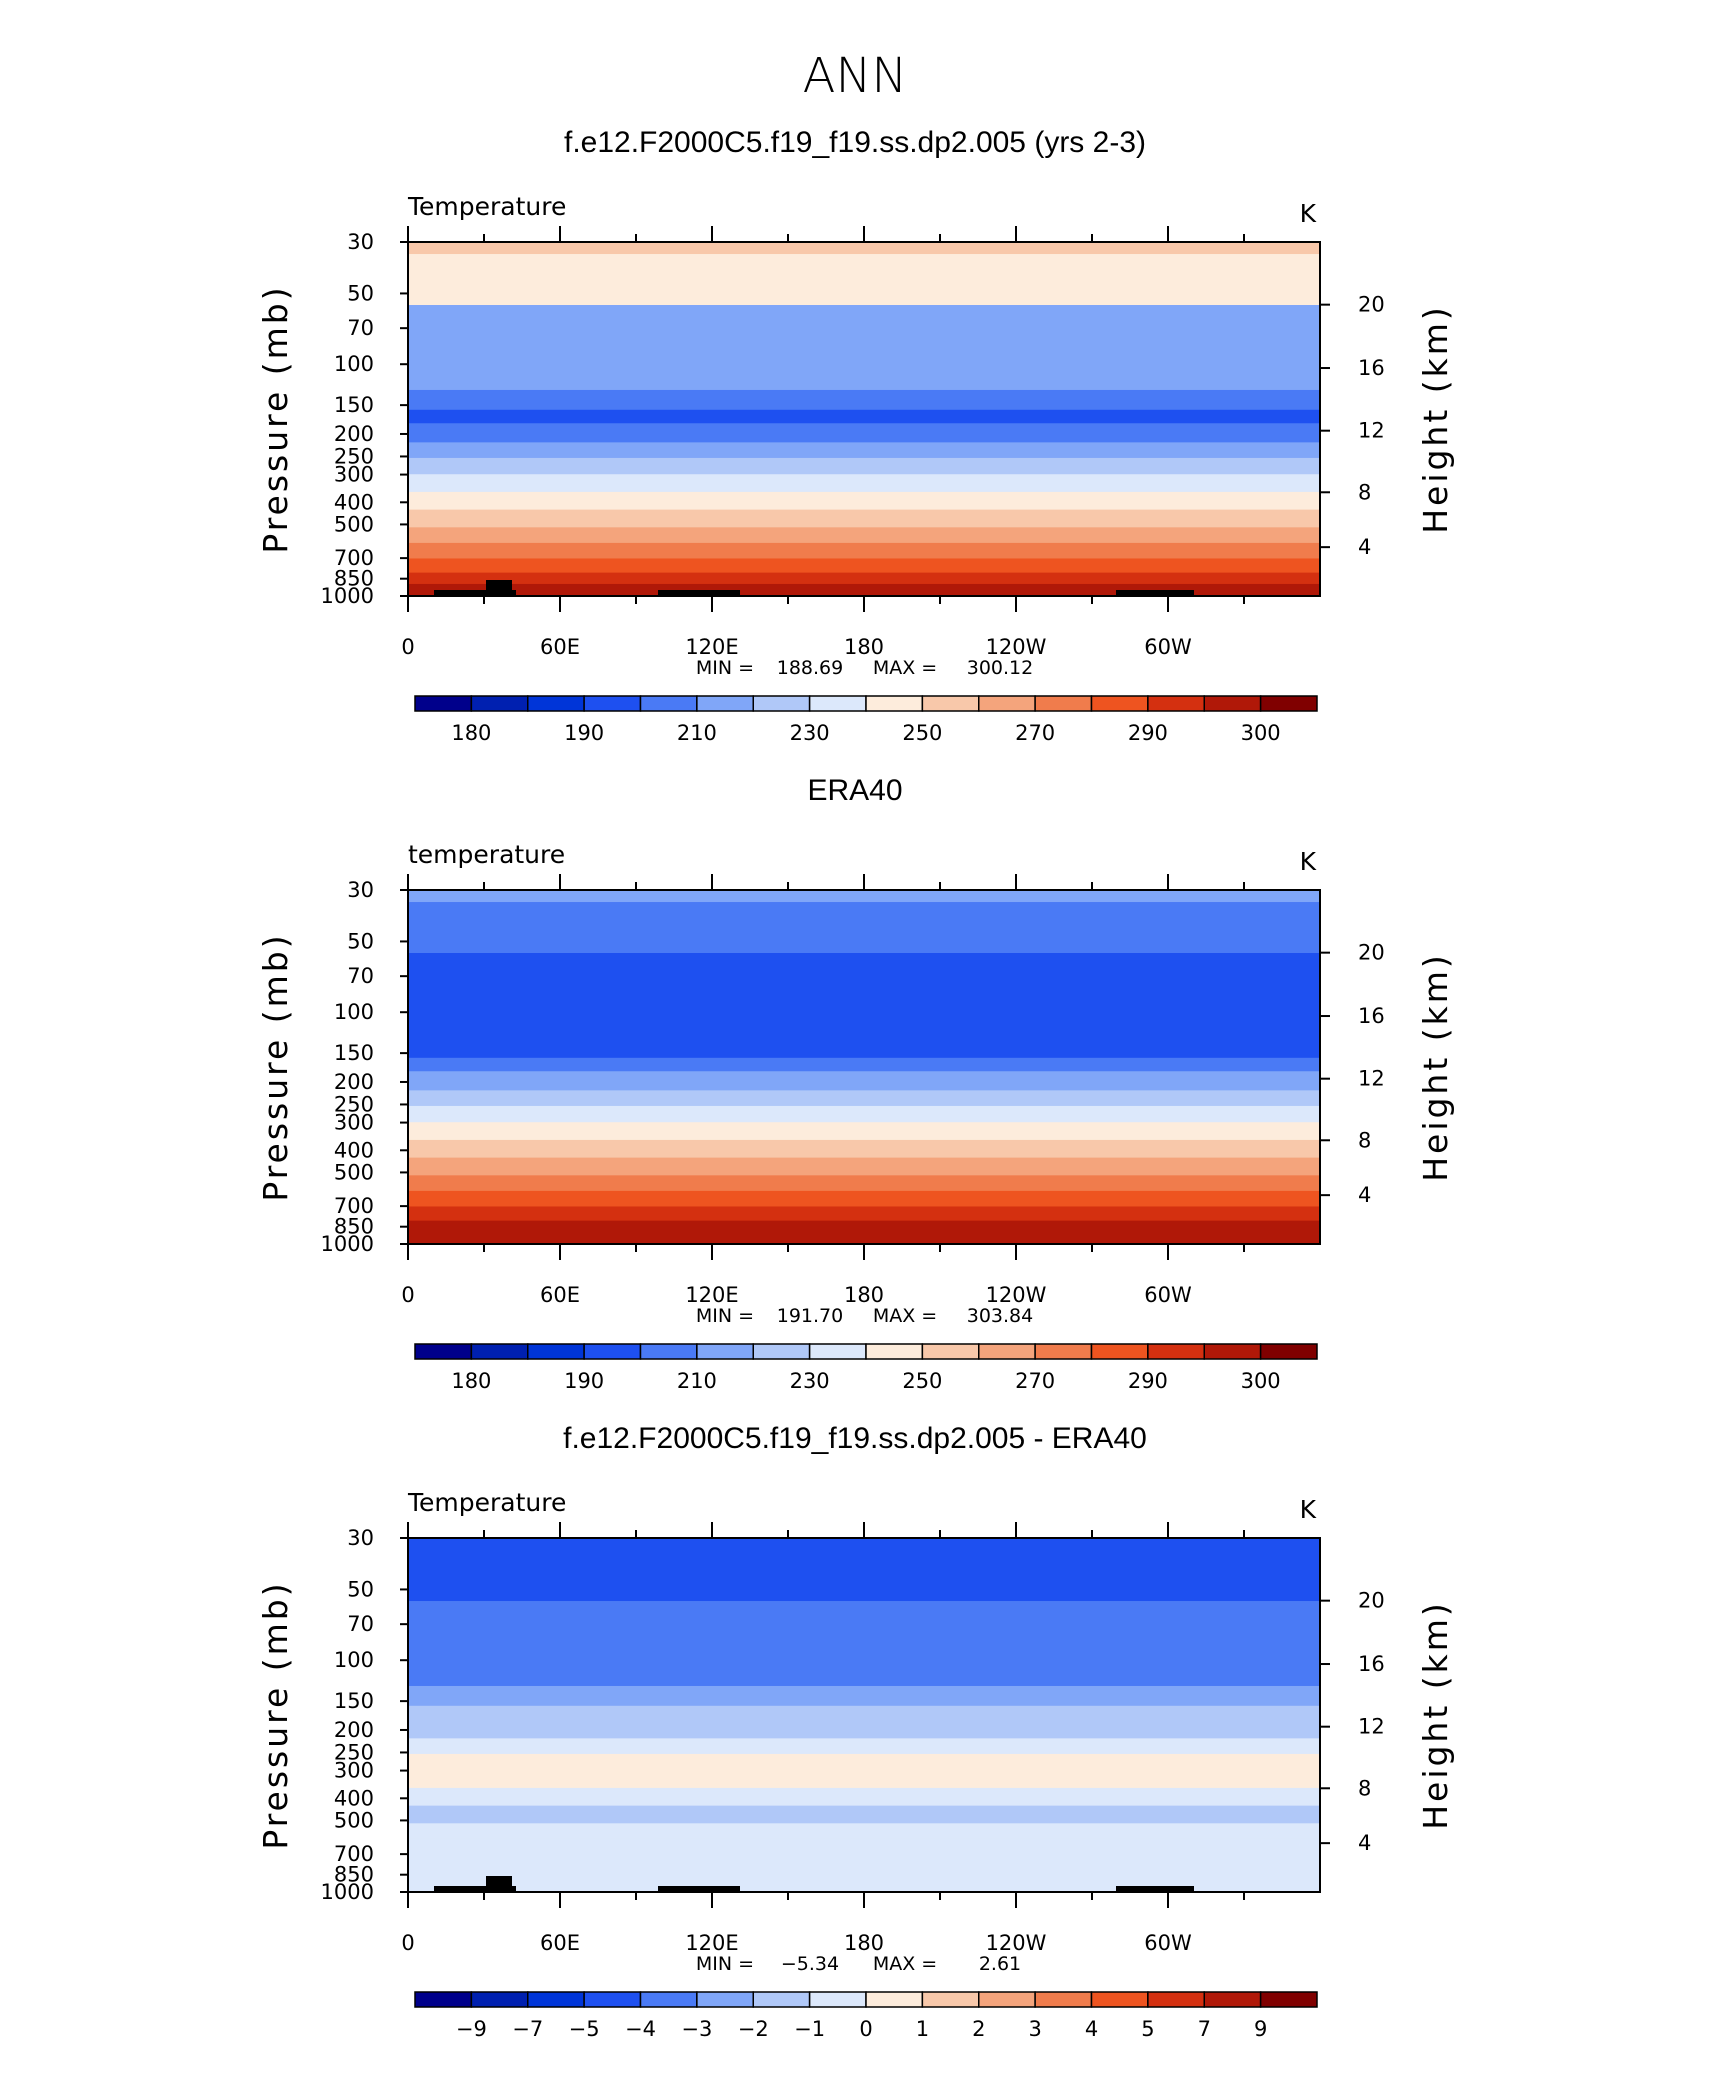  I want to click on y-tick-label: 30, so click(360, 242).